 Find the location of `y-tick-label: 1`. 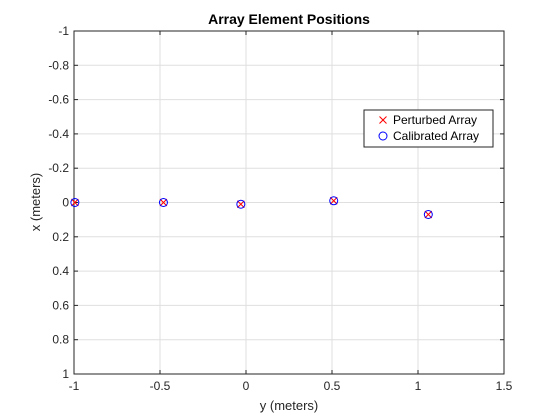

y-tick-label: 1 is located at coordinates (65, 374).